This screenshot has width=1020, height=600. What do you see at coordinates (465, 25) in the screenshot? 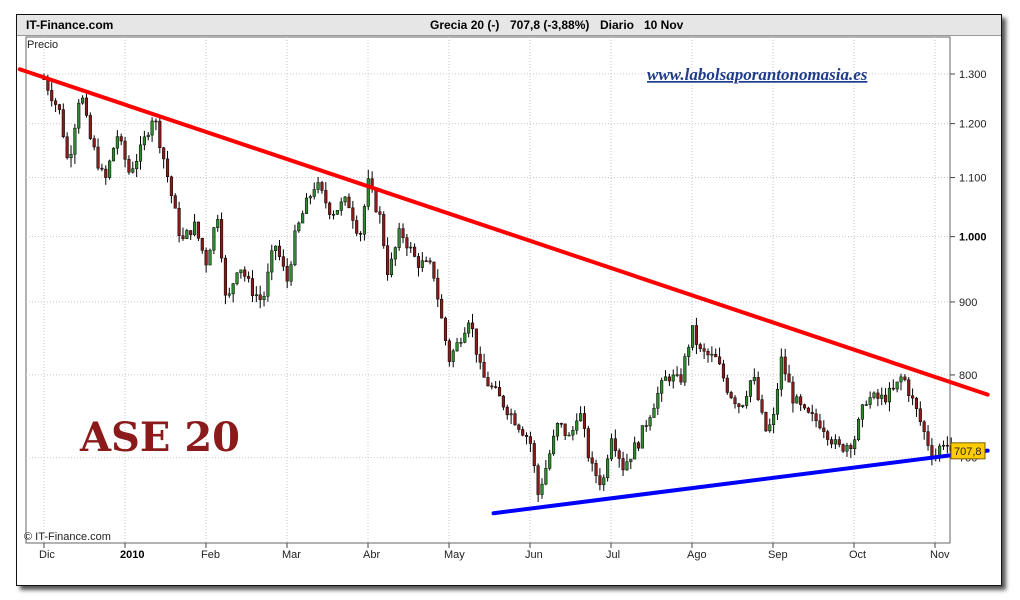
I see `instrument-symbol: Grecia 20 (-)` at bounding box center [465, 25].